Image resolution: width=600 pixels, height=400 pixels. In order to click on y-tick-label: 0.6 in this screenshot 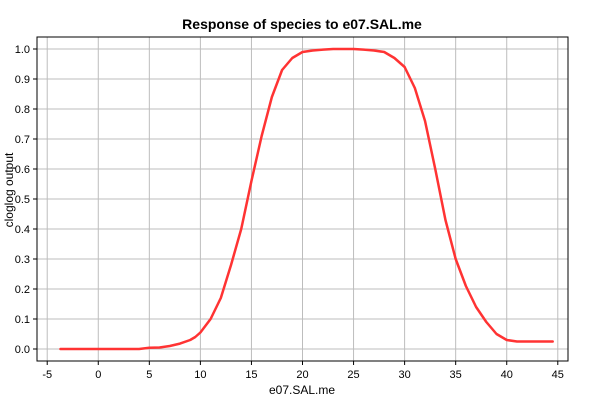, I will do `click(22, 170)`.